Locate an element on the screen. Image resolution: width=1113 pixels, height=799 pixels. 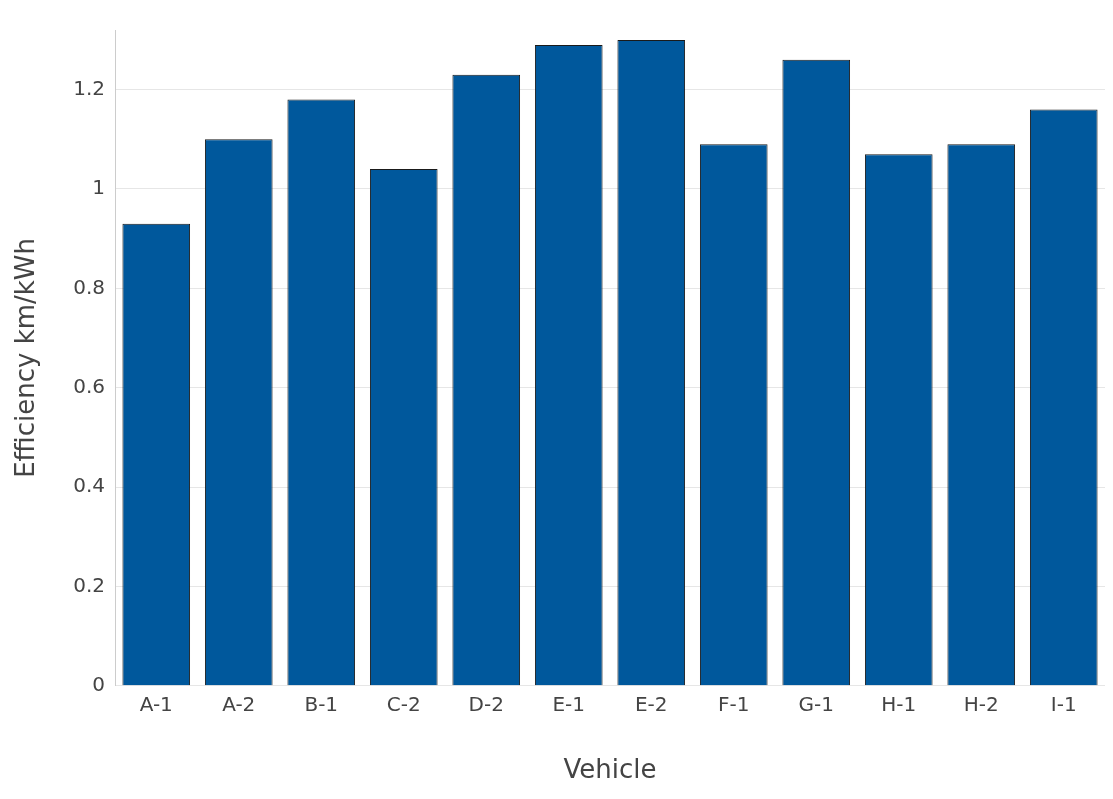
x-axis-title: Vehicle is located at coordinates (610, 769).